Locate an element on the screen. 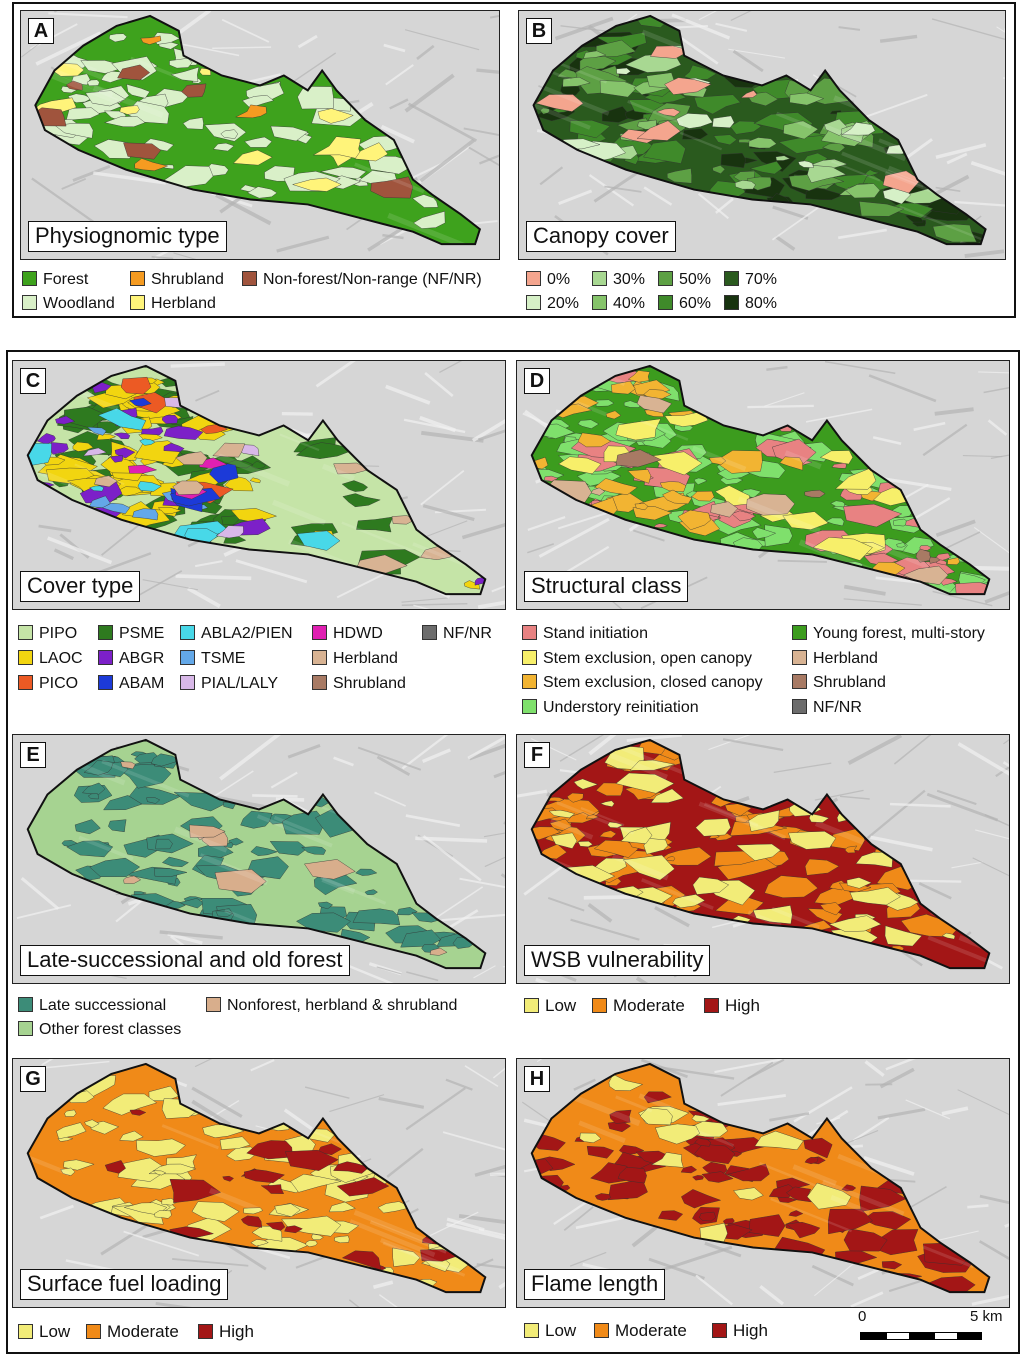 Image resolution: width=1024 pixels, height=1356 pixels. legend-item: Shrubland is located at coordinates (839, 683).